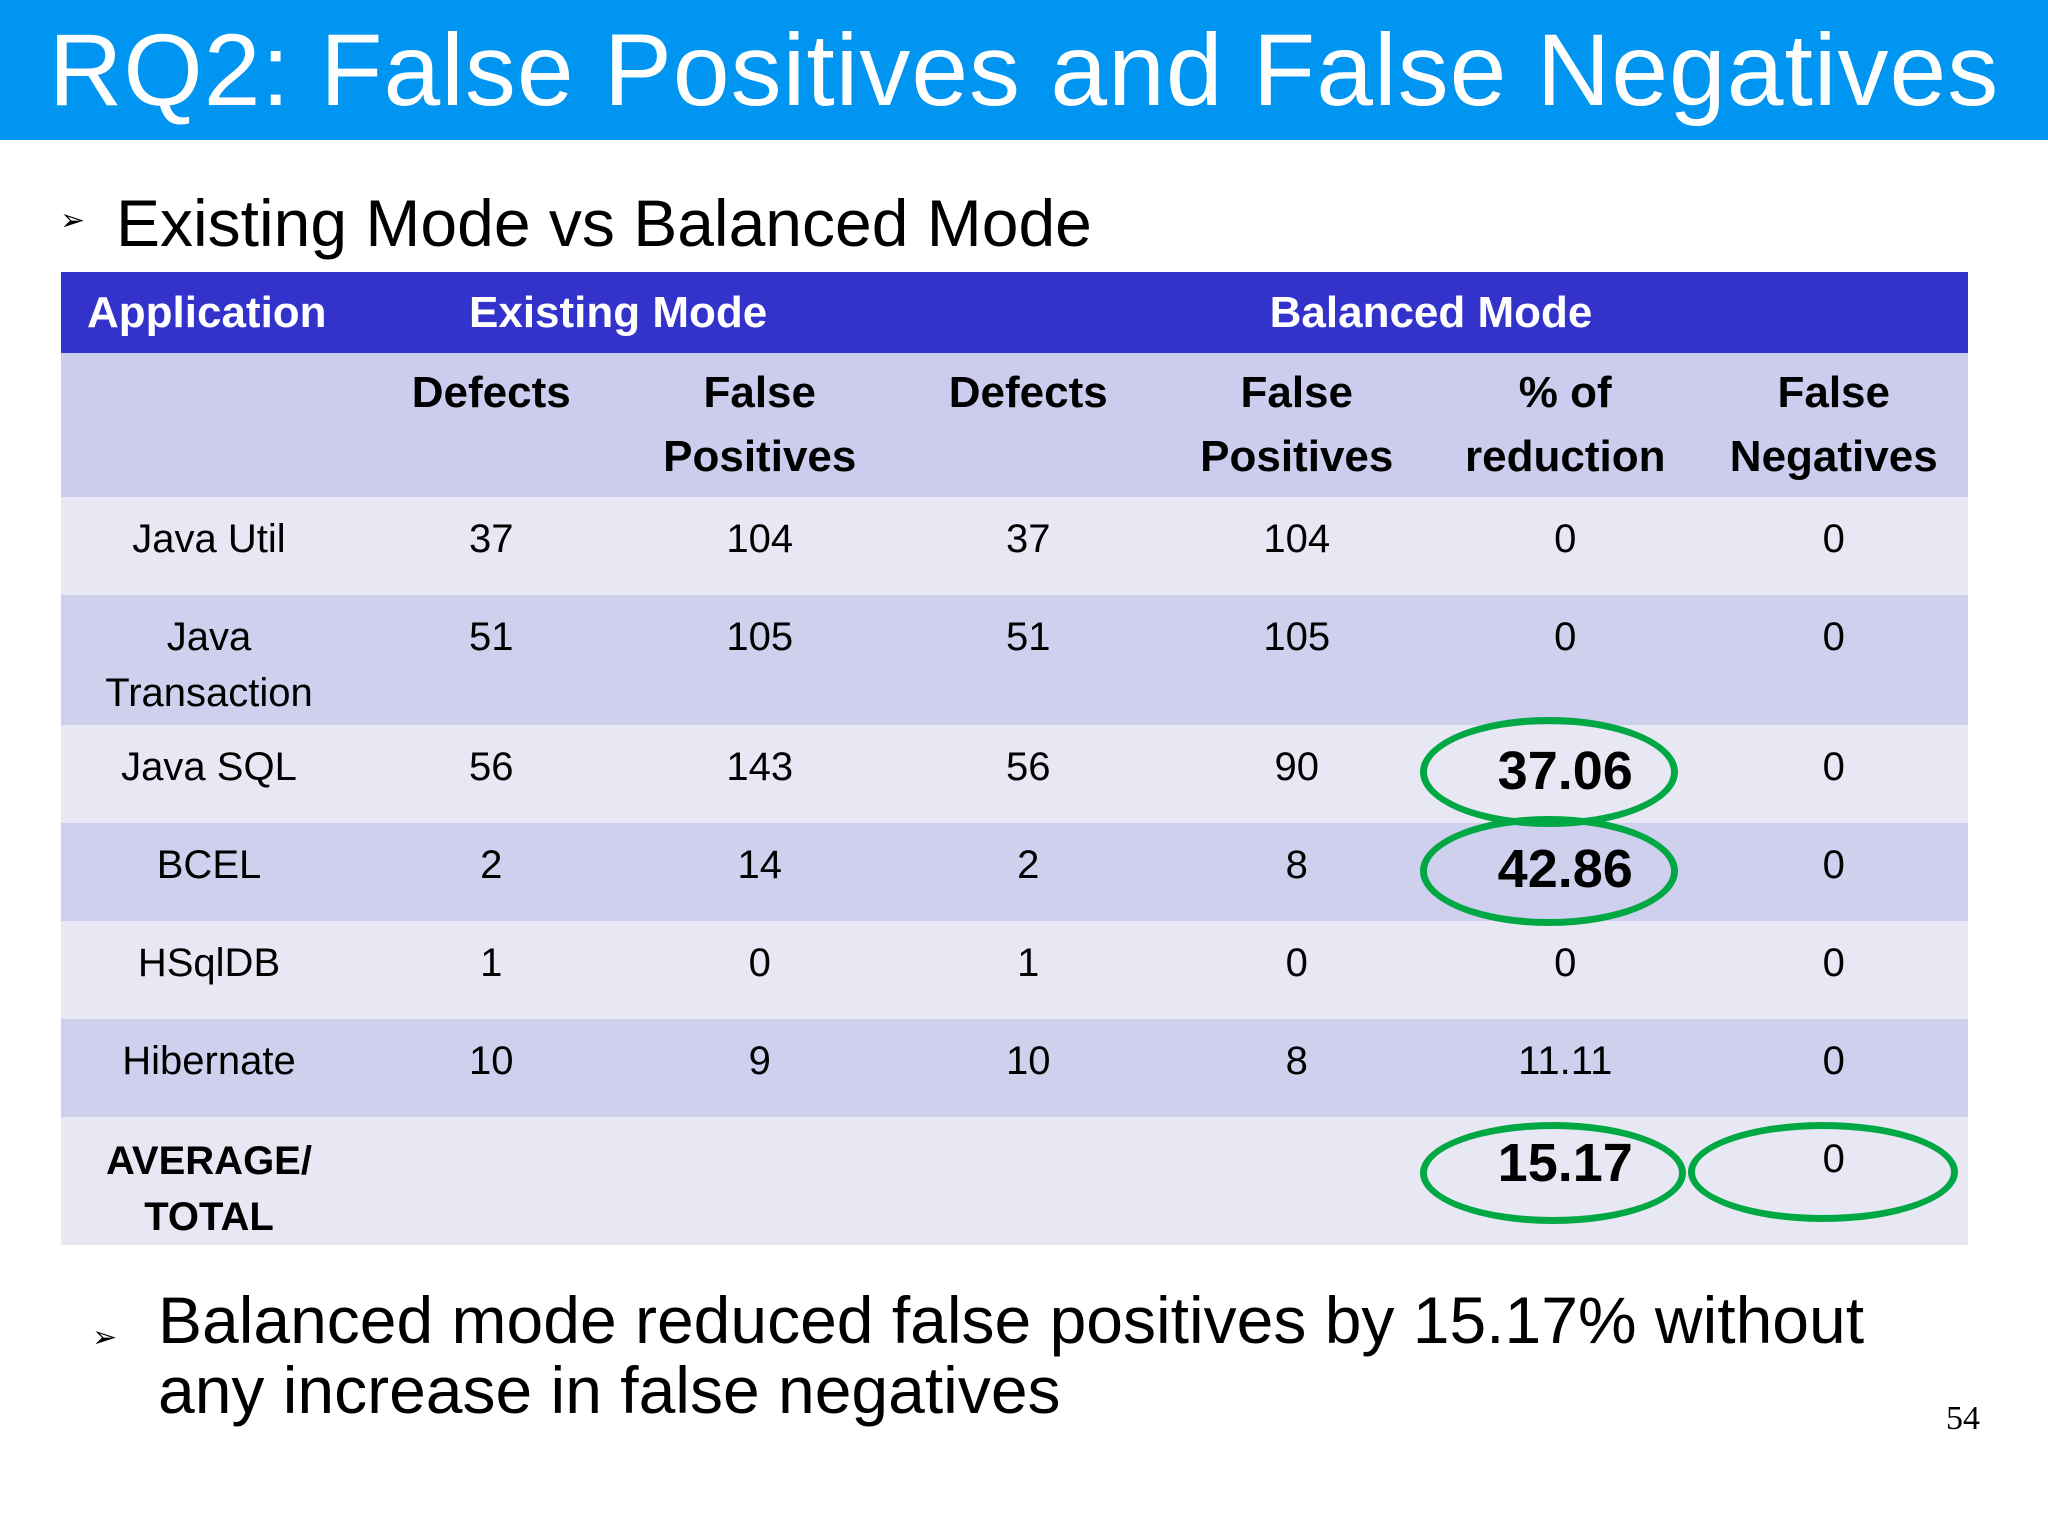 This screenshot has height=1535, width=2048. What do you see at coordinates (209, 872) in the screenshot?
I see `cell-application: BCEL` at bounding box center [209, 872].